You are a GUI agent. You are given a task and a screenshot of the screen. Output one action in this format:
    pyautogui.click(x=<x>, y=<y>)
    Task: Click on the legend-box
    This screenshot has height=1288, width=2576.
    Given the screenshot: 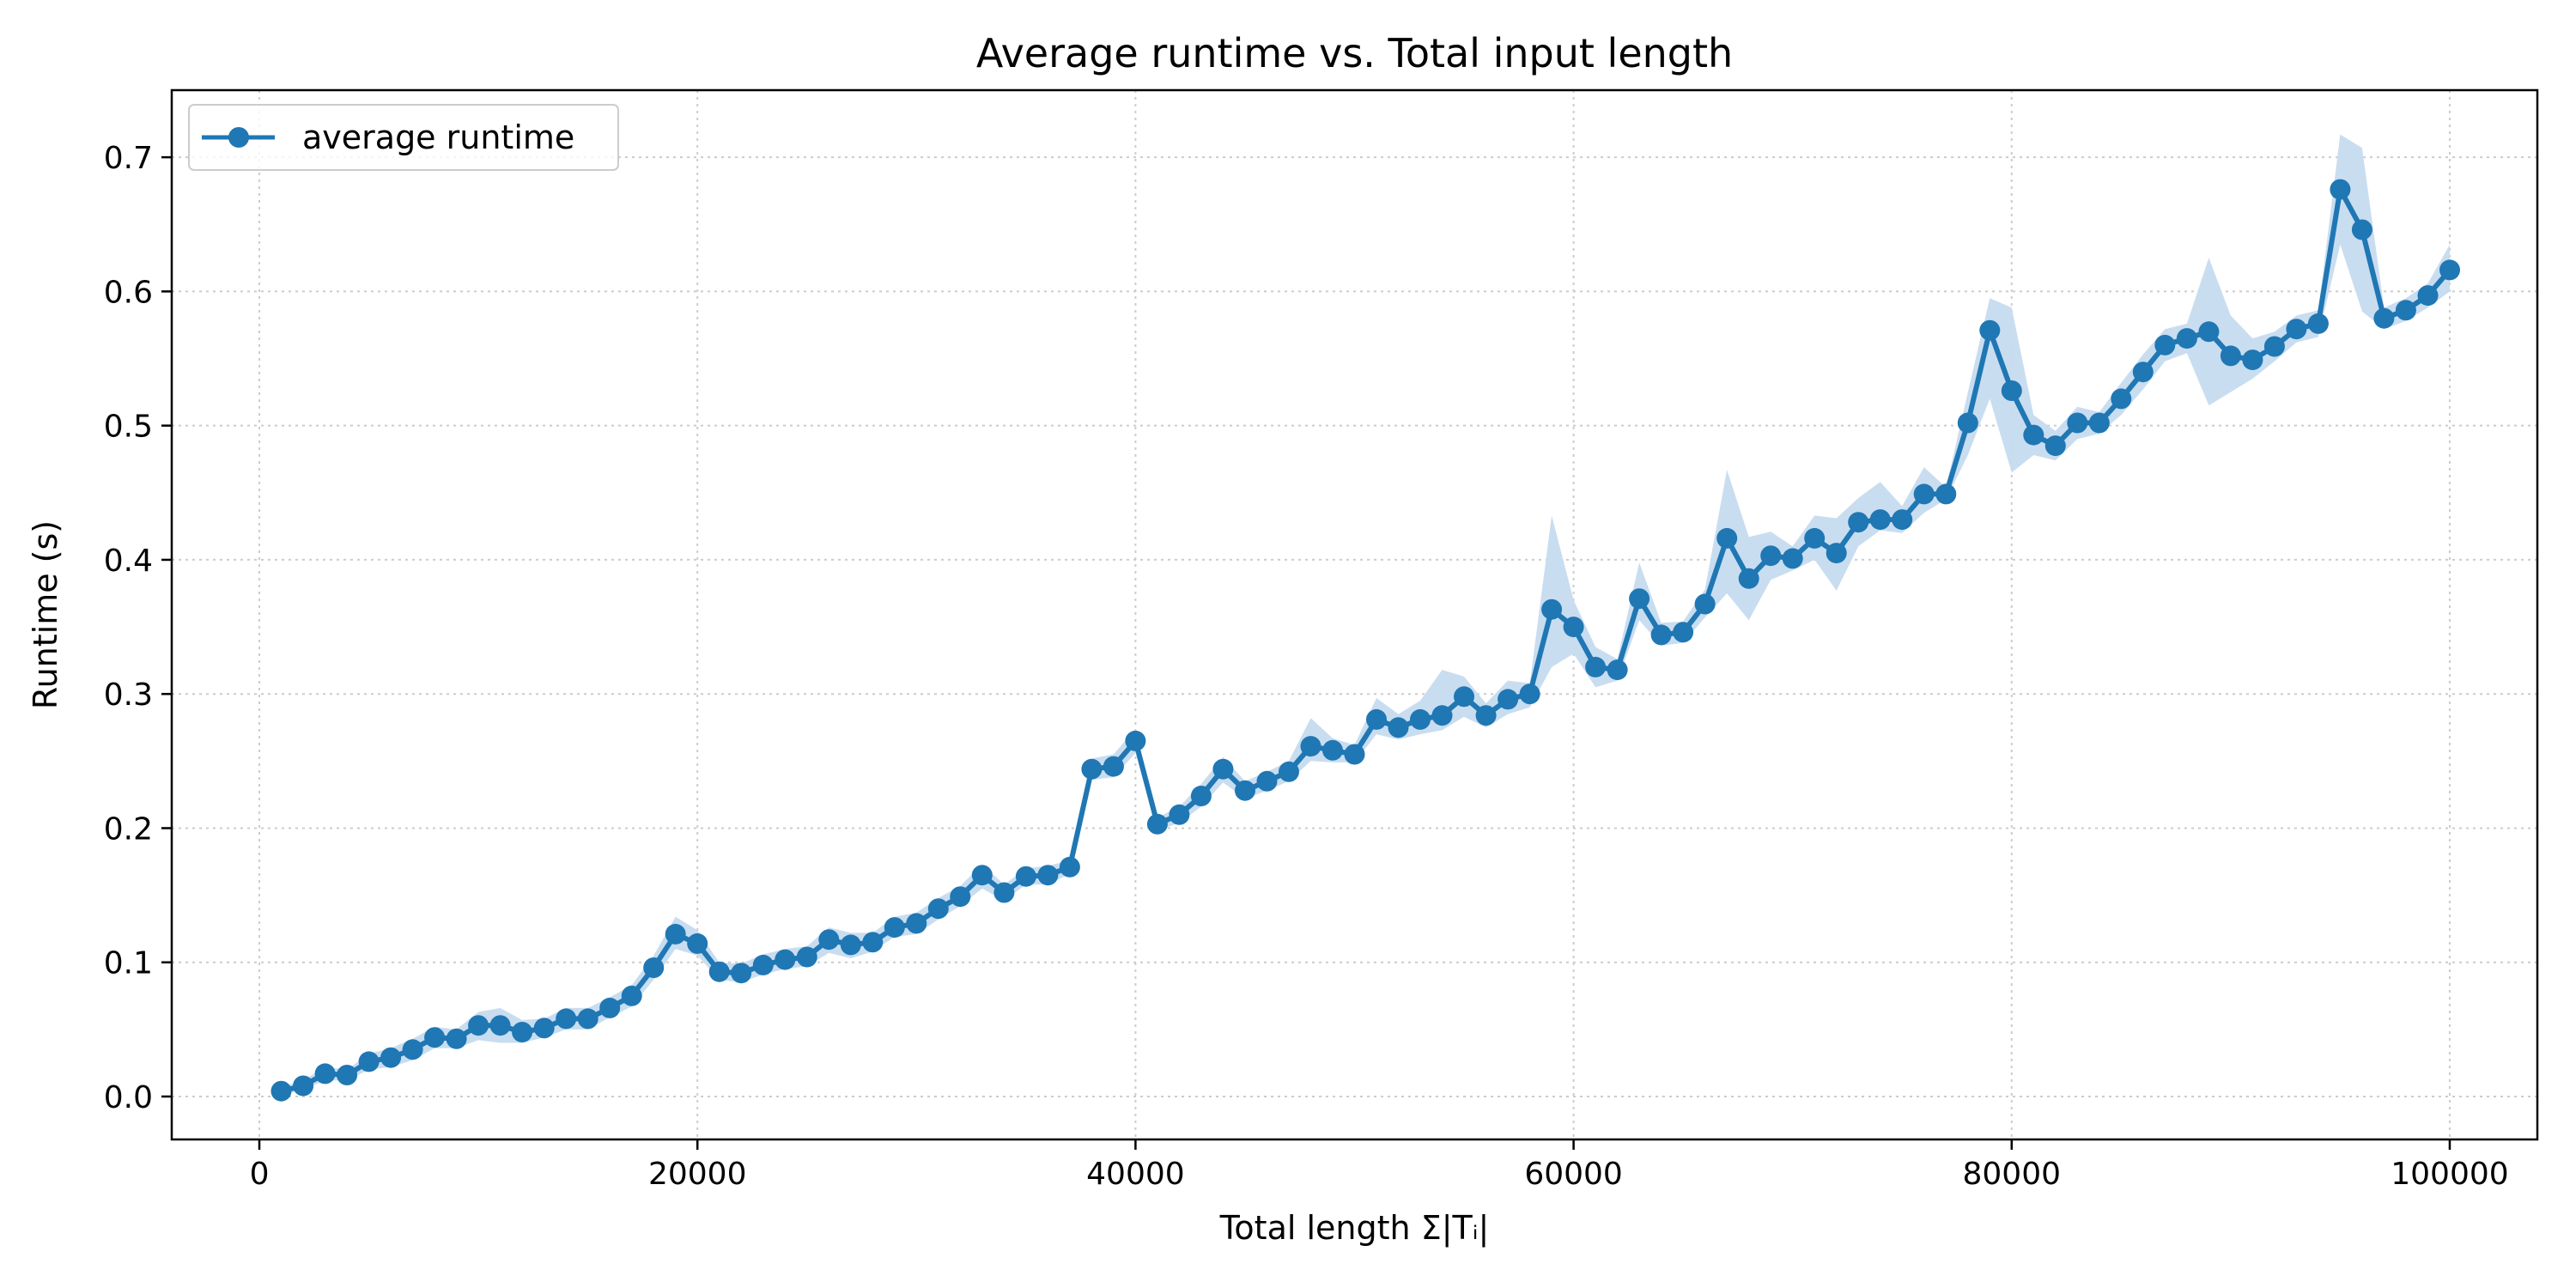 What is the action you would take?
    pyautogui.click(x=403, y=137)
    